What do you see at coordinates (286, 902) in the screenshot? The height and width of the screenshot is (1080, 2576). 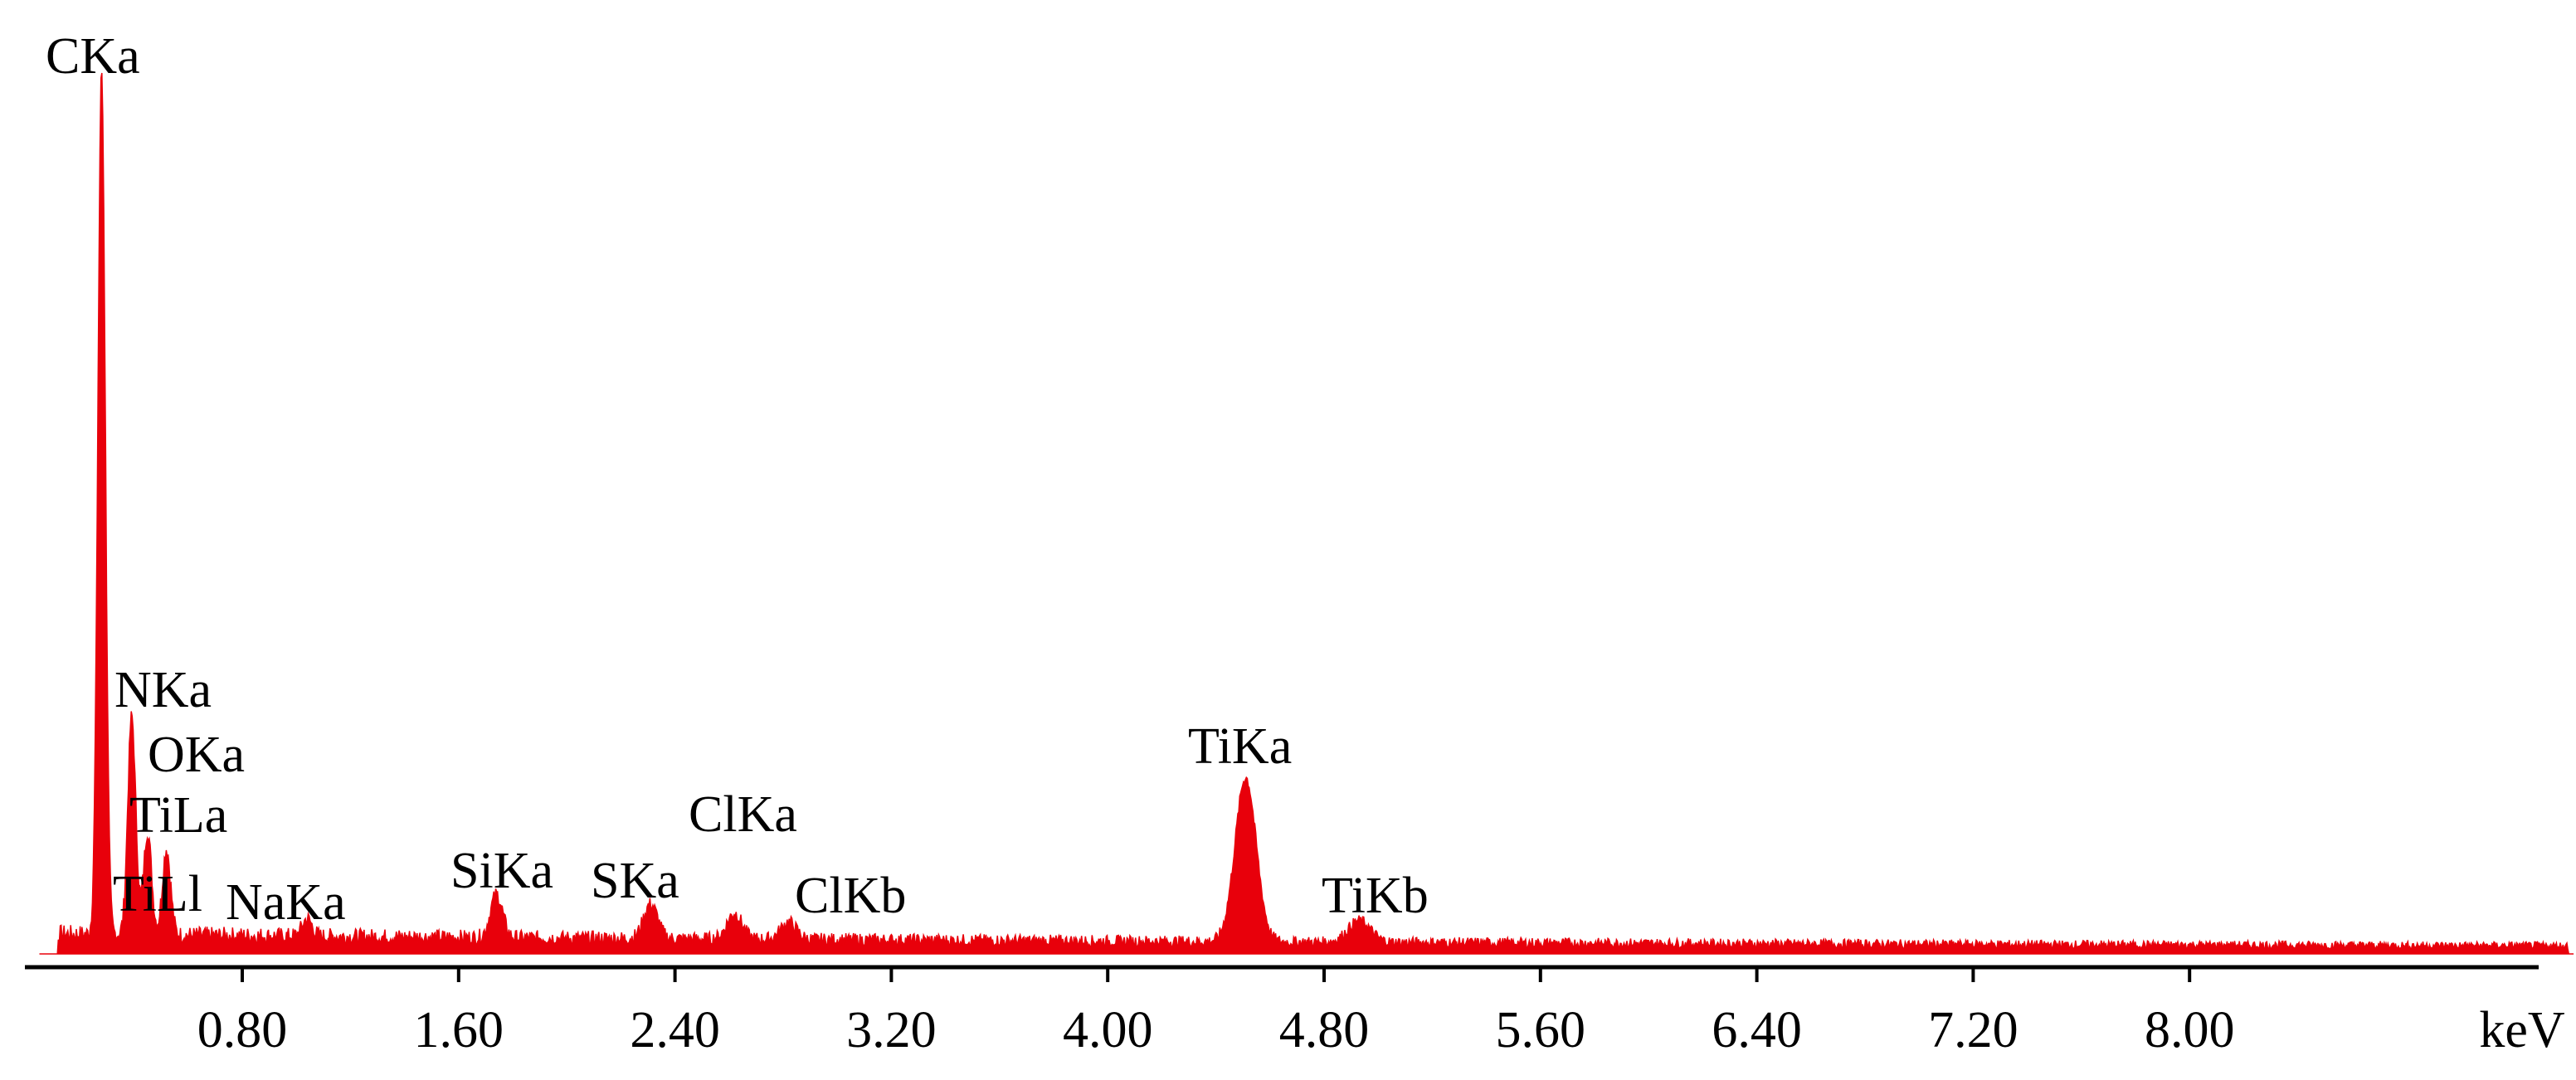 I see `peak-label-naka: NaKa` at bounding box center [286, 902].